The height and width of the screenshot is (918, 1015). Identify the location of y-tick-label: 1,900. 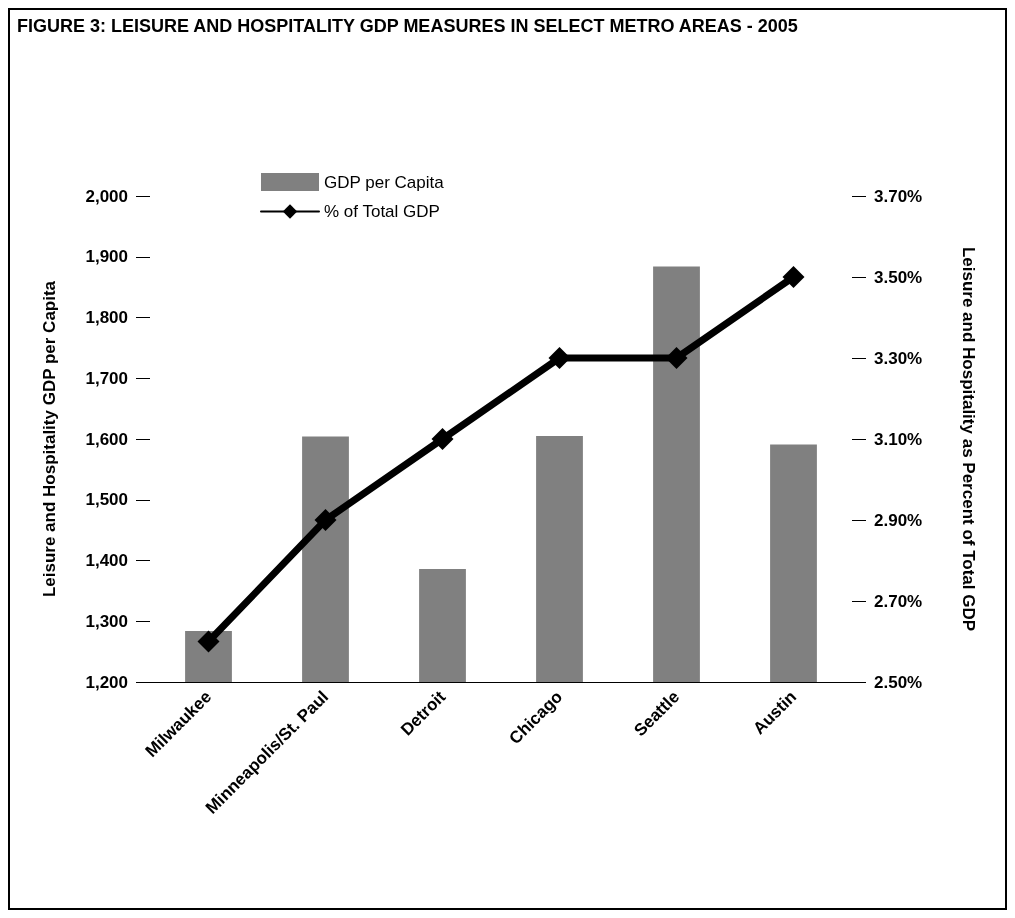
(106, 257).